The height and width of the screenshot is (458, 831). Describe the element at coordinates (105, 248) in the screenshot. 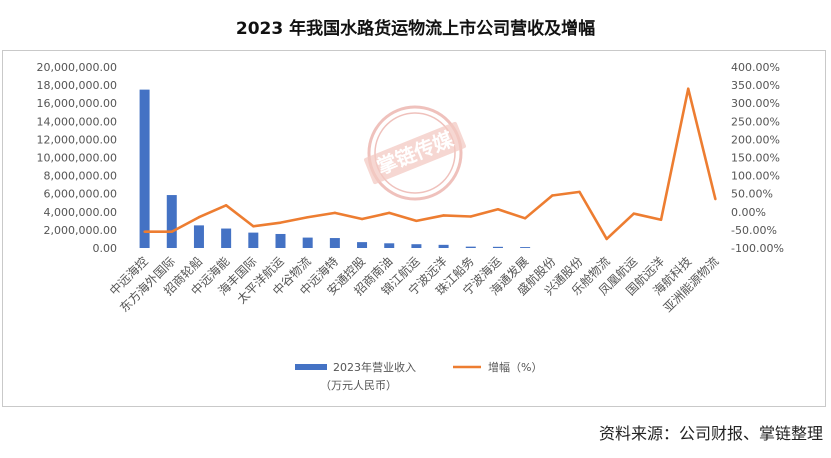

I see `y-left-tick-label: 0.00` at that location.